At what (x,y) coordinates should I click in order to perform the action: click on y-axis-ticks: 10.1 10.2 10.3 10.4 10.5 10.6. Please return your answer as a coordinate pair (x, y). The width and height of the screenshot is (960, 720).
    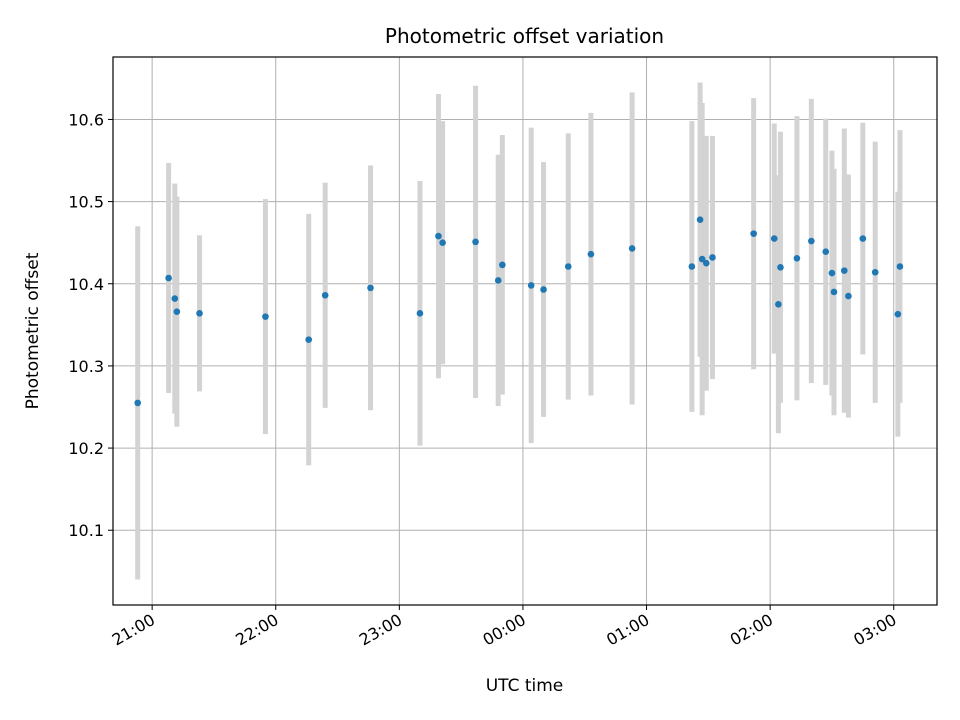
    Looking at the image, I should click on (90, 325).